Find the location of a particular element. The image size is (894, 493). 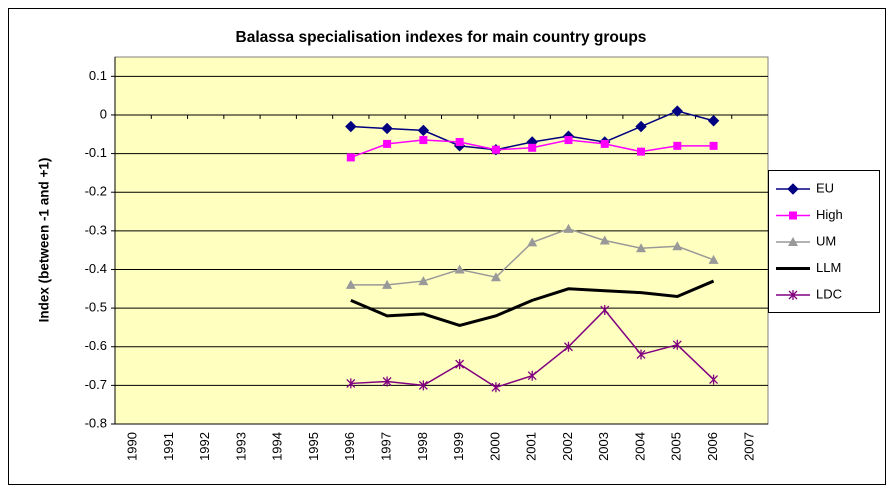

x-tick-label: 1992 is located at coordinates (204, 446).